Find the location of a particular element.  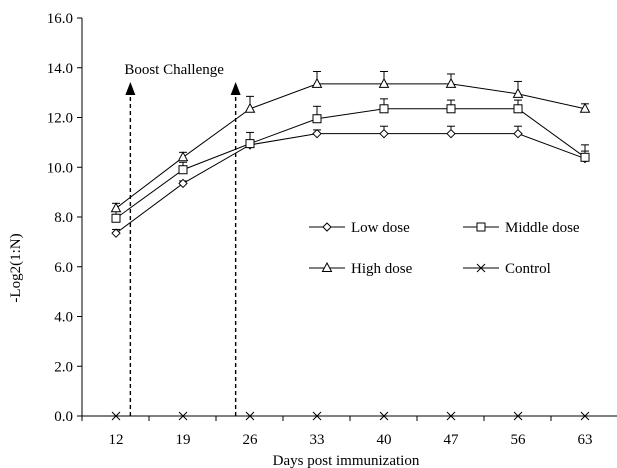

y-axis-label: -Log2(1:N) is located at coordinates (16, 267).